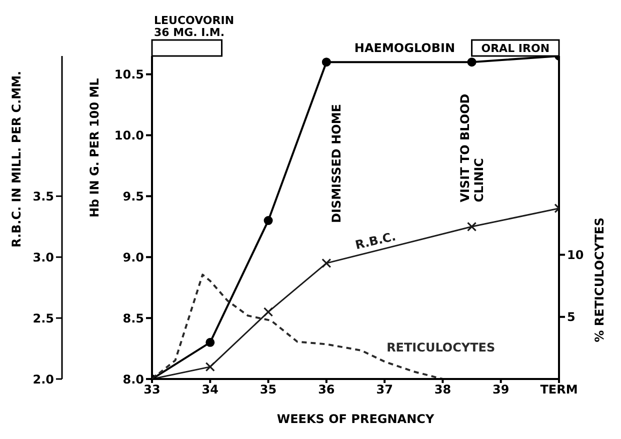  I want to click on x-axis-title: WEEKS OF PREGNANCY, so click(355, 419).